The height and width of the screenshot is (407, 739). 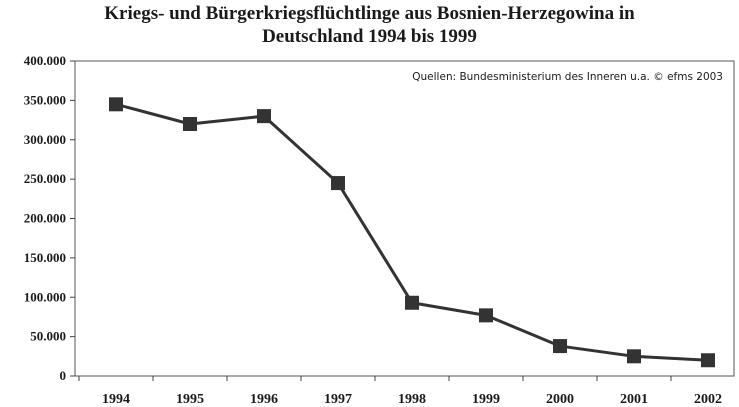 I want to click on y-tick-label: 400.000, so click(x=45, y=60).